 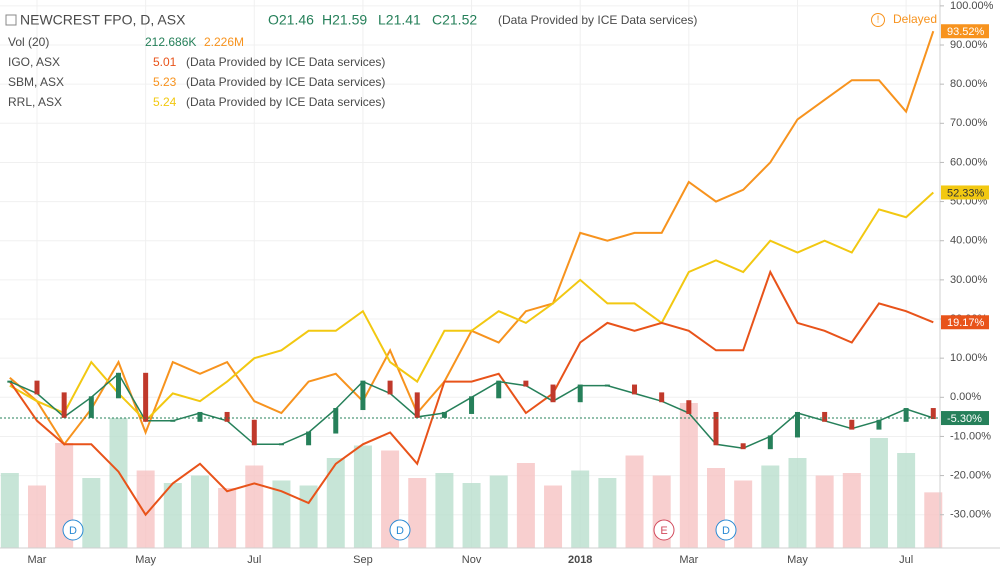 I want to click on y-tick-label: 100.00%, so click(x=972, y=6).